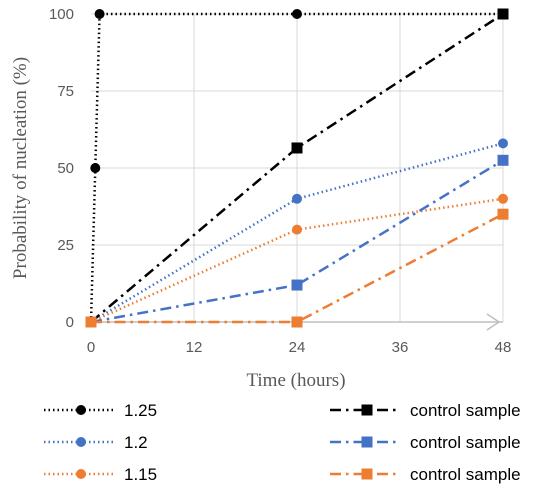  I want to click on legend-item: 1.25, so click(100, 410).